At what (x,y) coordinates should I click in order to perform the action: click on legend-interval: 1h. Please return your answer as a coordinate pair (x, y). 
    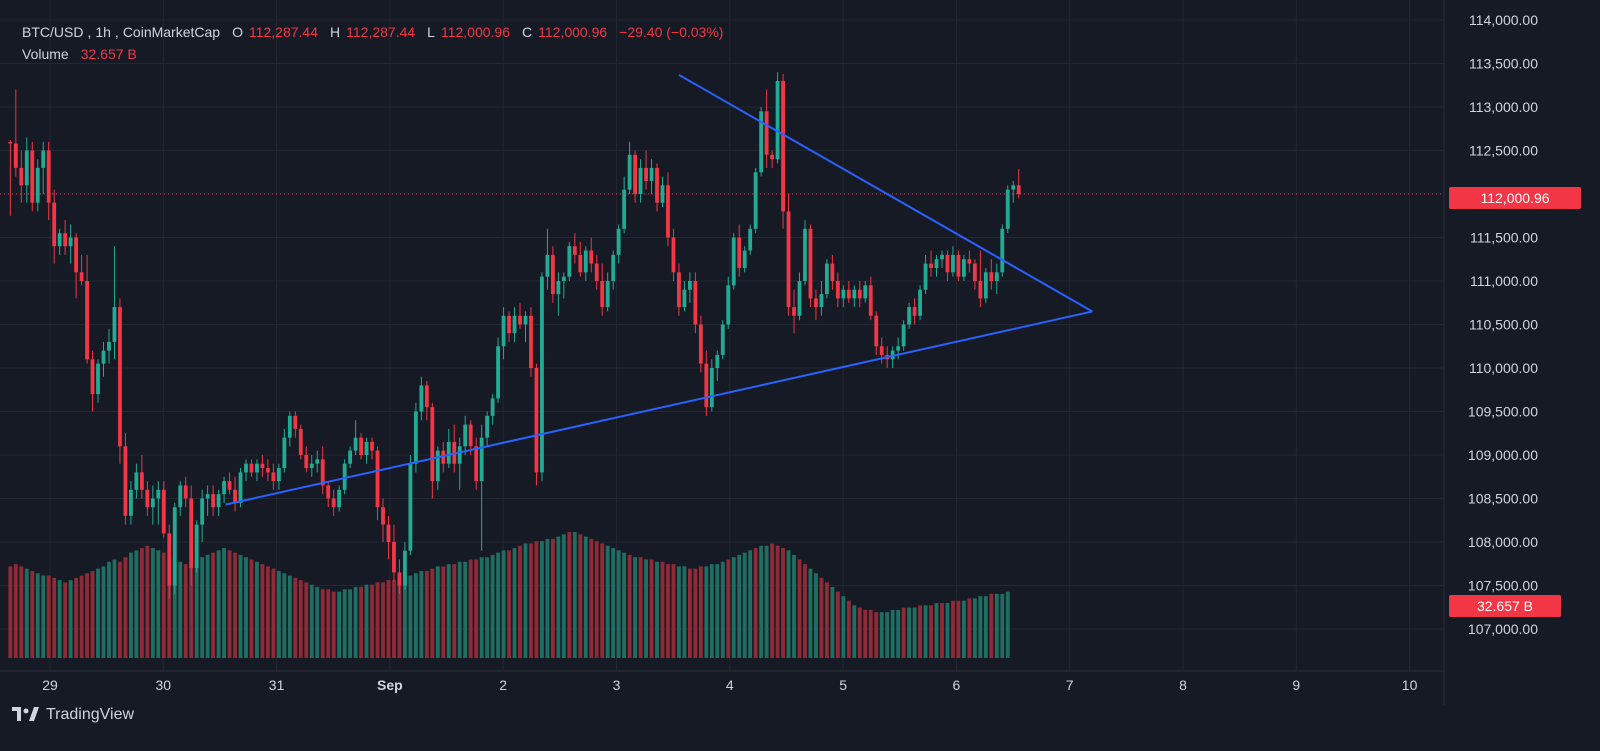
    Looking at the image, I should click on (103, 32).